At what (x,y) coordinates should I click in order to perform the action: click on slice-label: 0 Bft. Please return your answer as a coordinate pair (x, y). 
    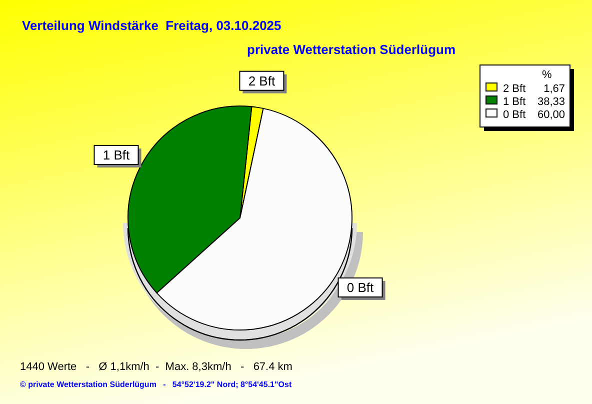
    Looking at the image, I should click on (360, 287).